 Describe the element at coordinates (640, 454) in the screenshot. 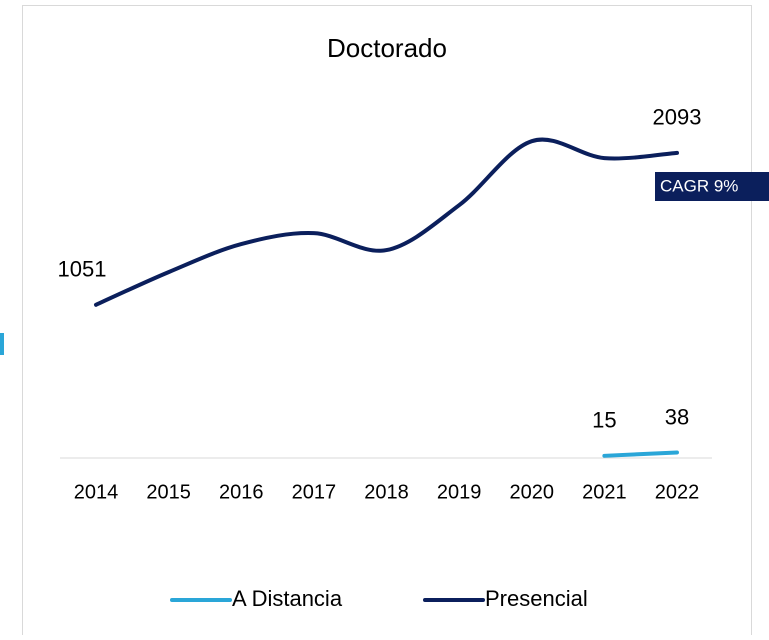

I see `series-line` at that location.